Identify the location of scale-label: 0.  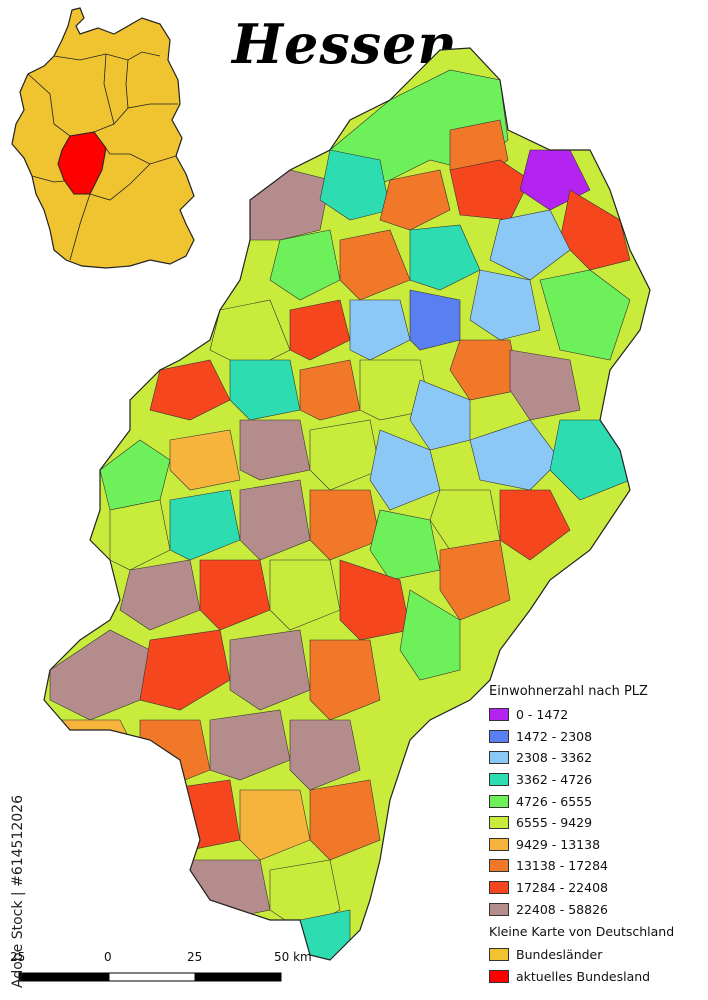
(108, 957).